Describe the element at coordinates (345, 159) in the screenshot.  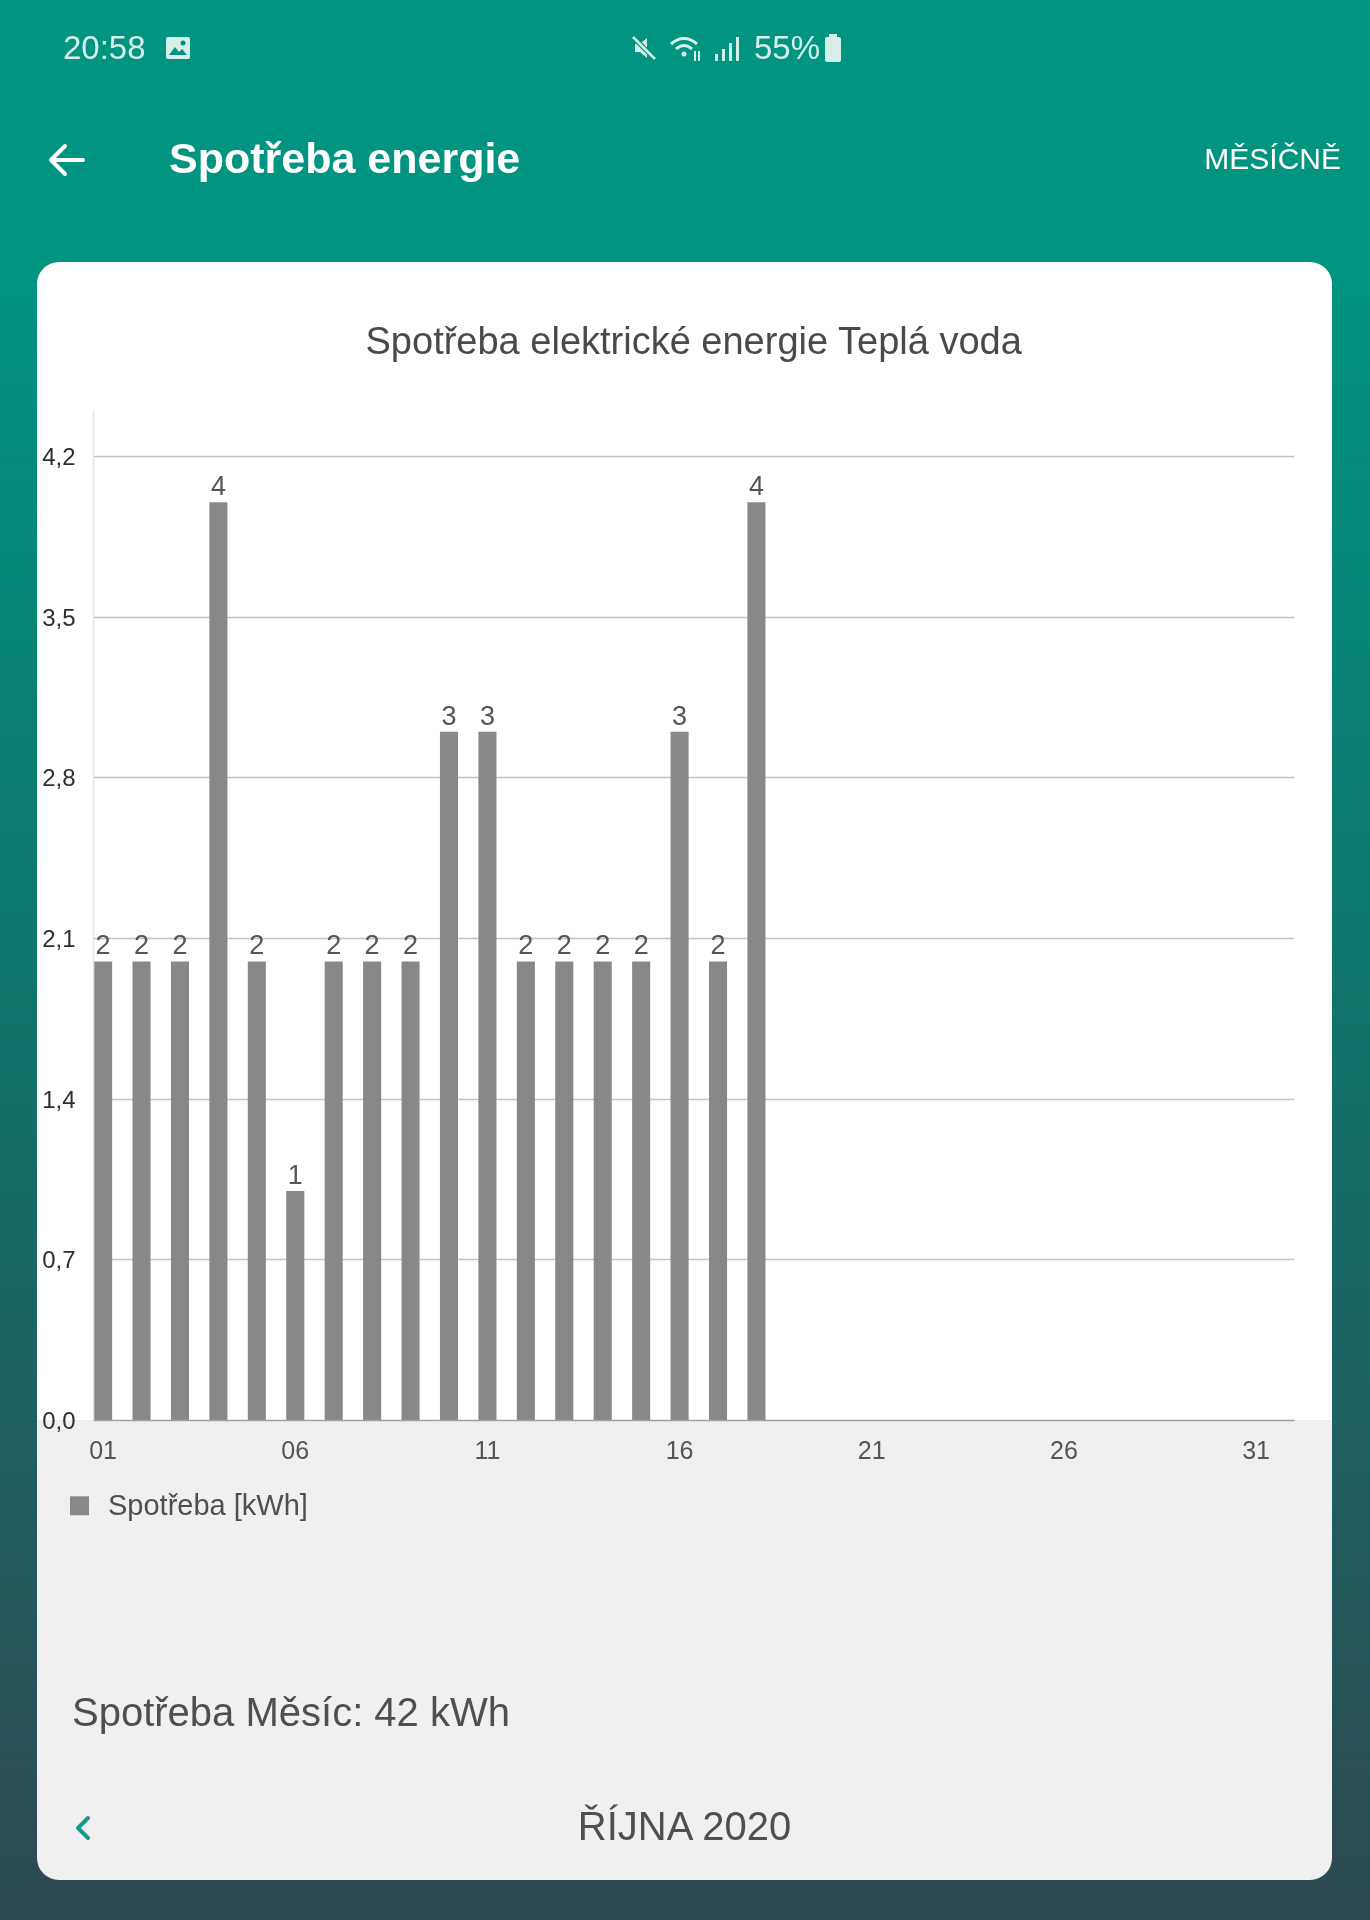
I see `text: Spotřeba energie` at that location.